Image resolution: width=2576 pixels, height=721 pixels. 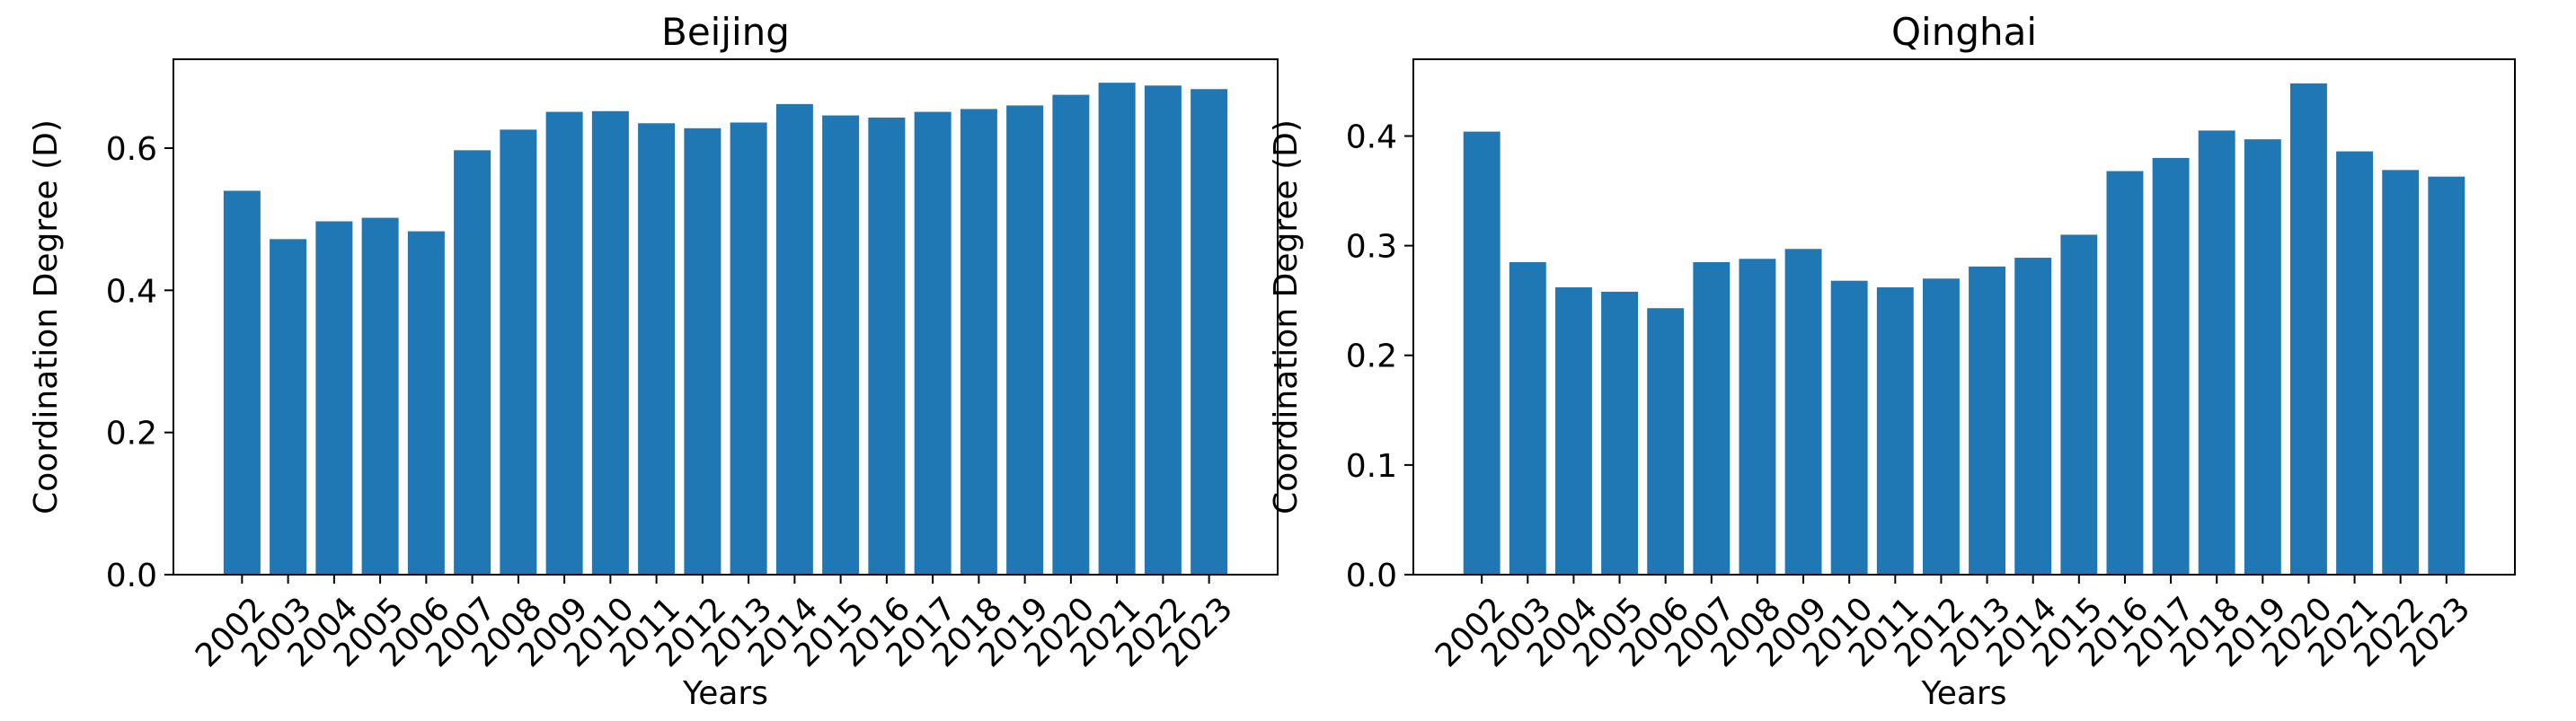 I want to click on y-tick-label: 0.6, so click(x=131, y=149).